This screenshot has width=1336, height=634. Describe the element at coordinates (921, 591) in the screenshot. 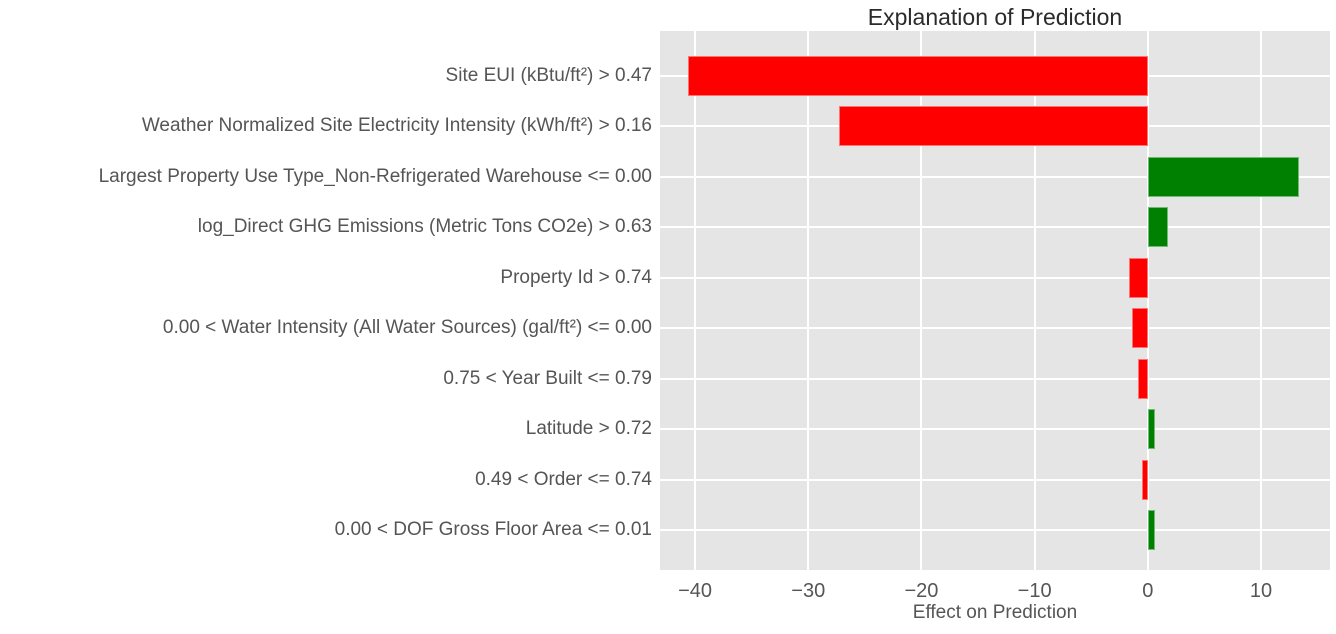

I see `x-tick-label: −20` at that location.